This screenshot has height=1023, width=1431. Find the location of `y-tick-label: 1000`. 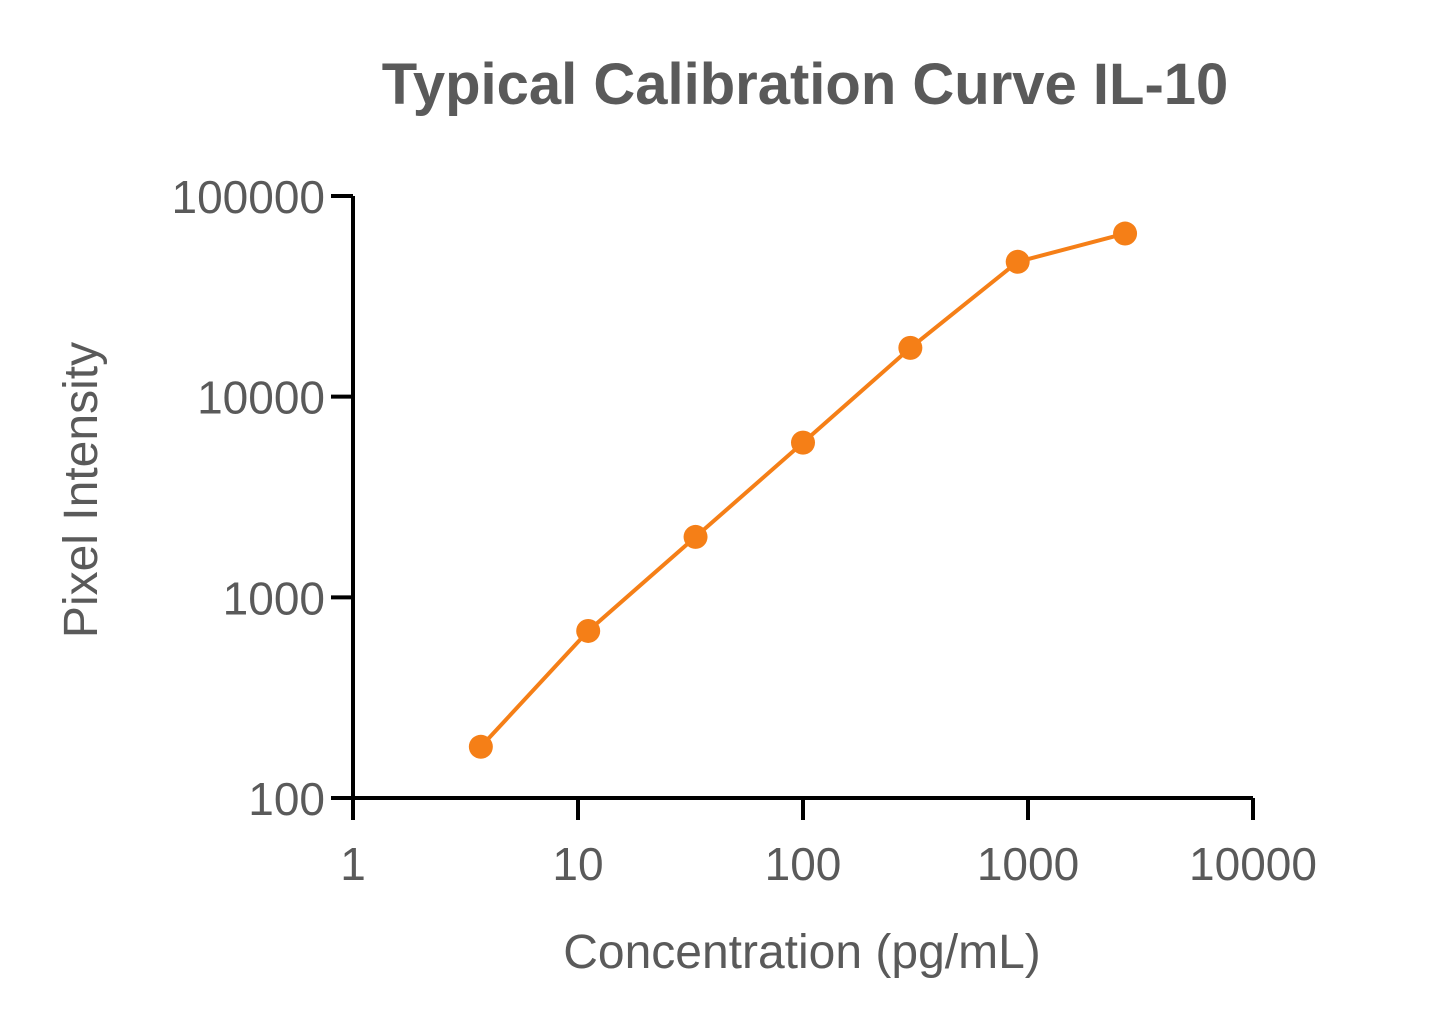

y-tick-label: 1000 is located at coordinates (274, 598).